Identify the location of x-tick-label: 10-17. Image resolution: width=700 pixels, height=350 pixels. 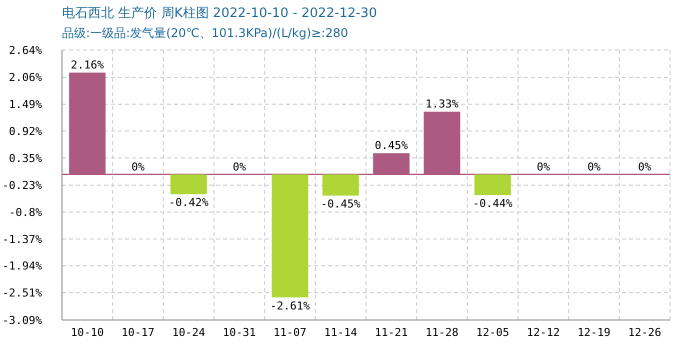
(138, 332).